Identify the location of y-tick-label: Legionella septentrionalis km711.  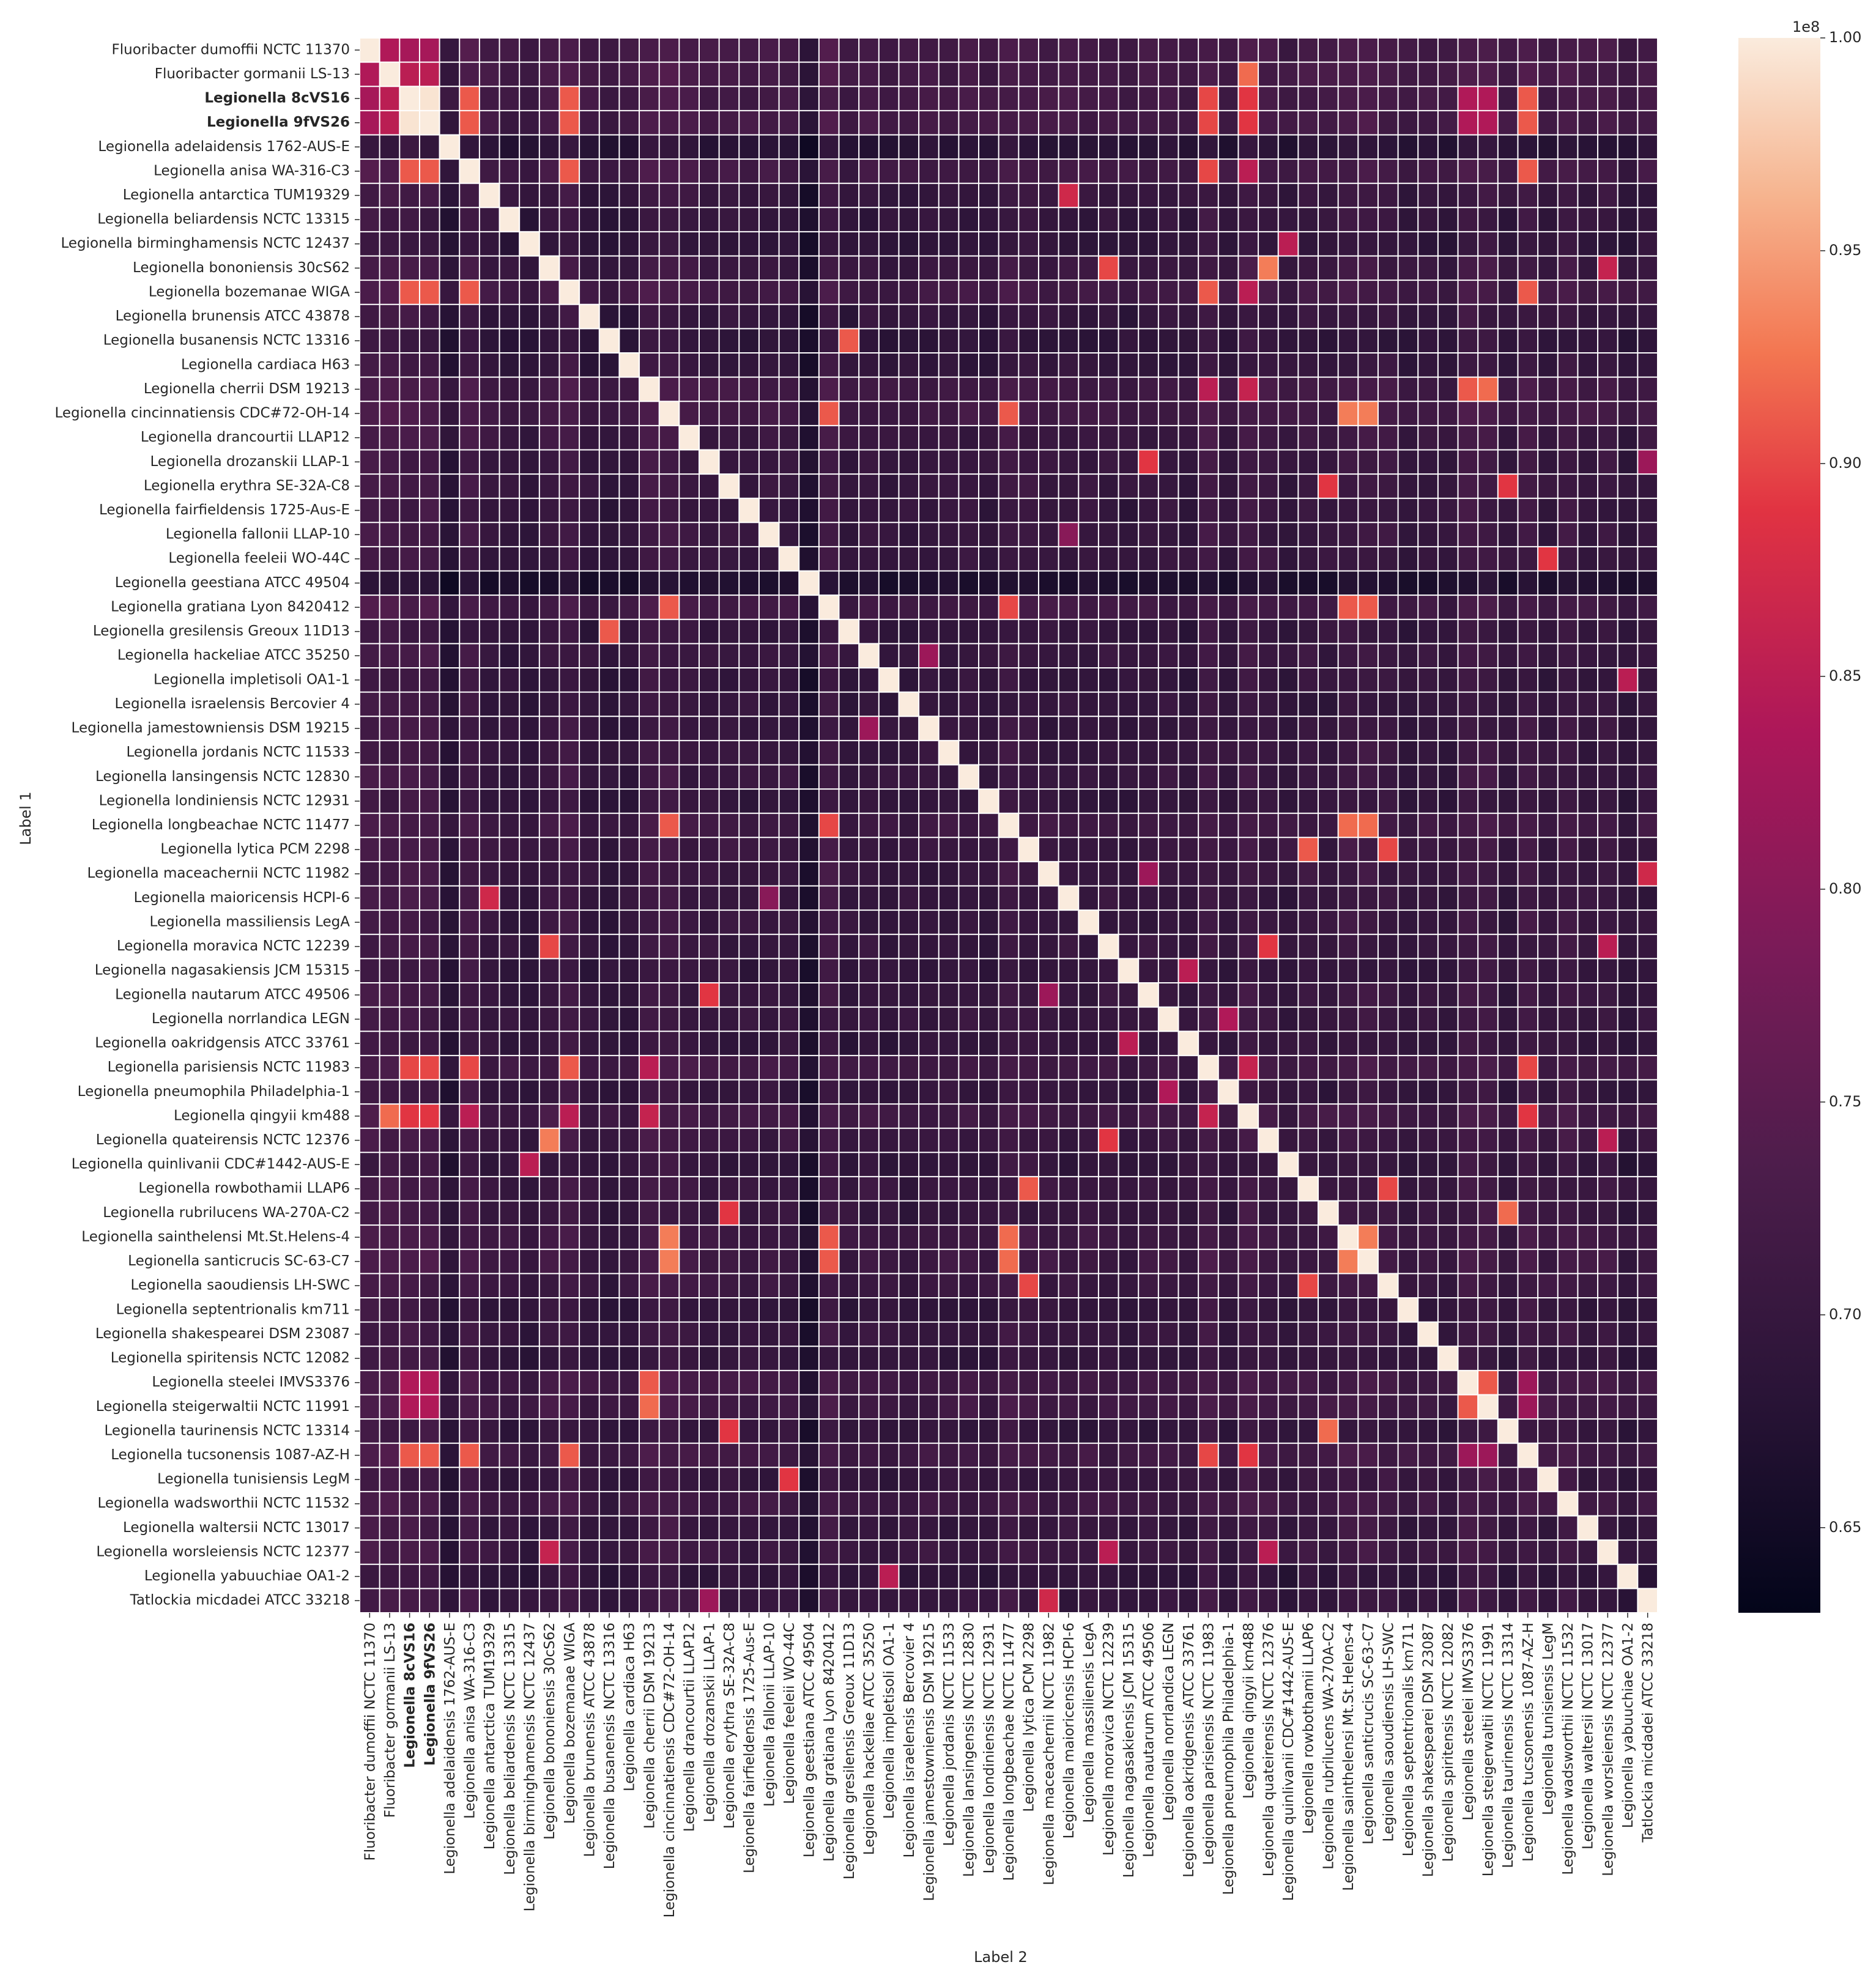
(233, 1309).